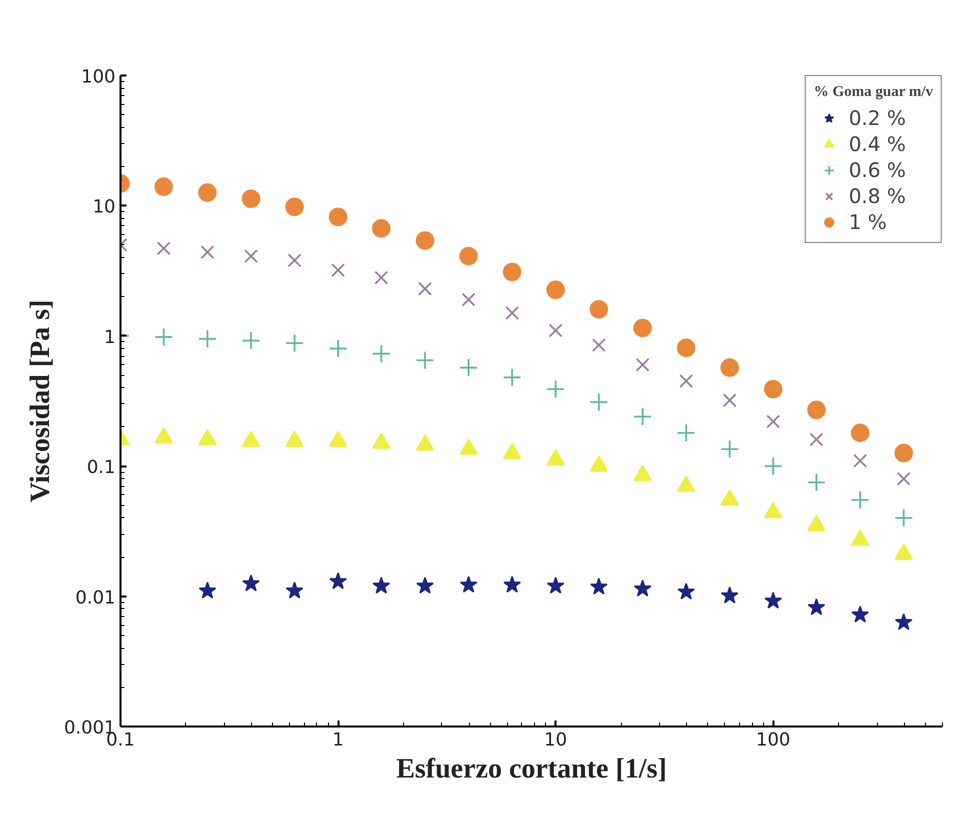  I want to click on legend-label: 0.8 %, so click(877, 196).